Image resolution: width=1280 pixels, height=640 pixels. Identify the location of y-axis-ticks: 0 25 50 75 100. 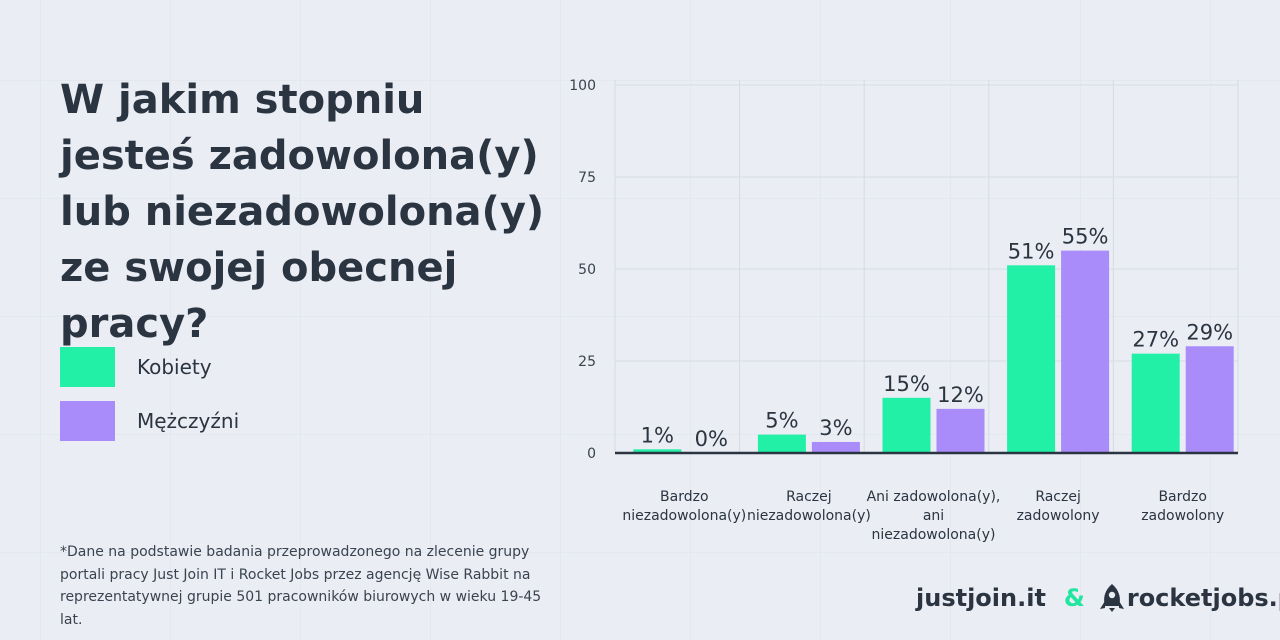
(582, 270).